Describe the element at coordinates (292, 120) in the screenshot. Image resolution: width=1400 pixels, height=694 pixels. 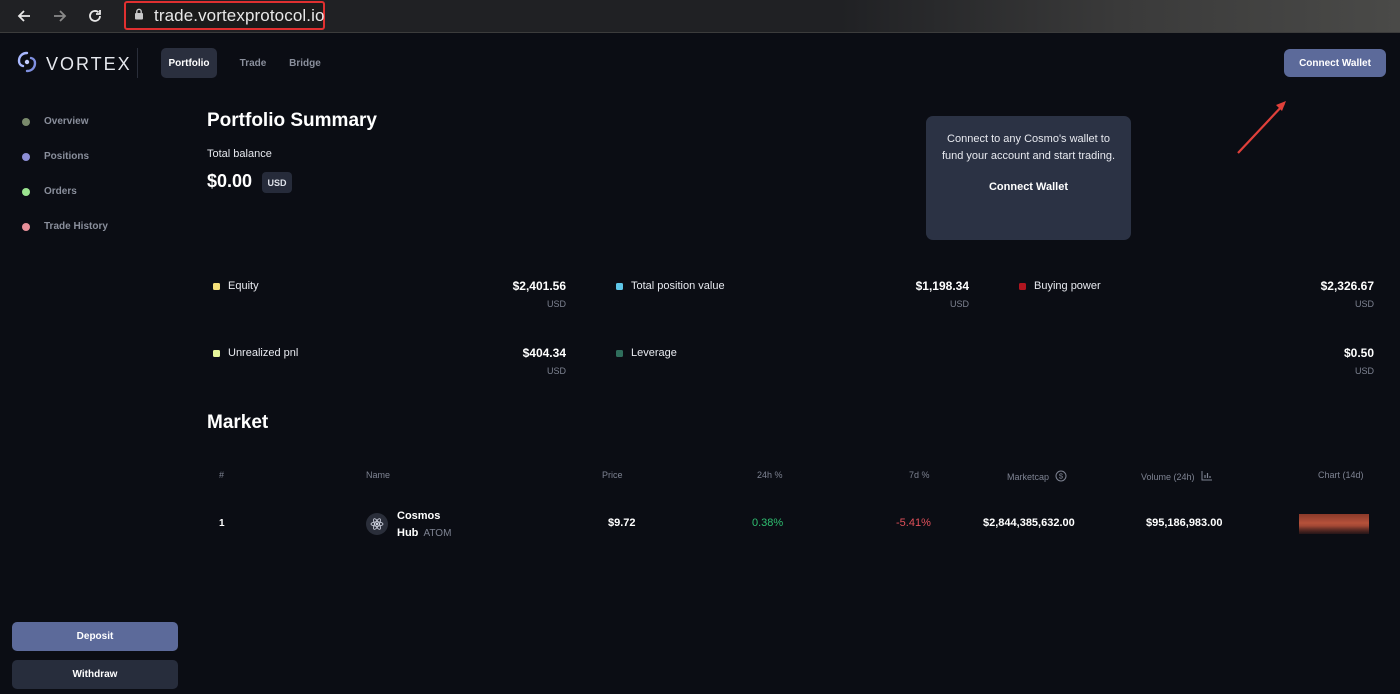
I see `page-title: Portfolio Summary` at that location.